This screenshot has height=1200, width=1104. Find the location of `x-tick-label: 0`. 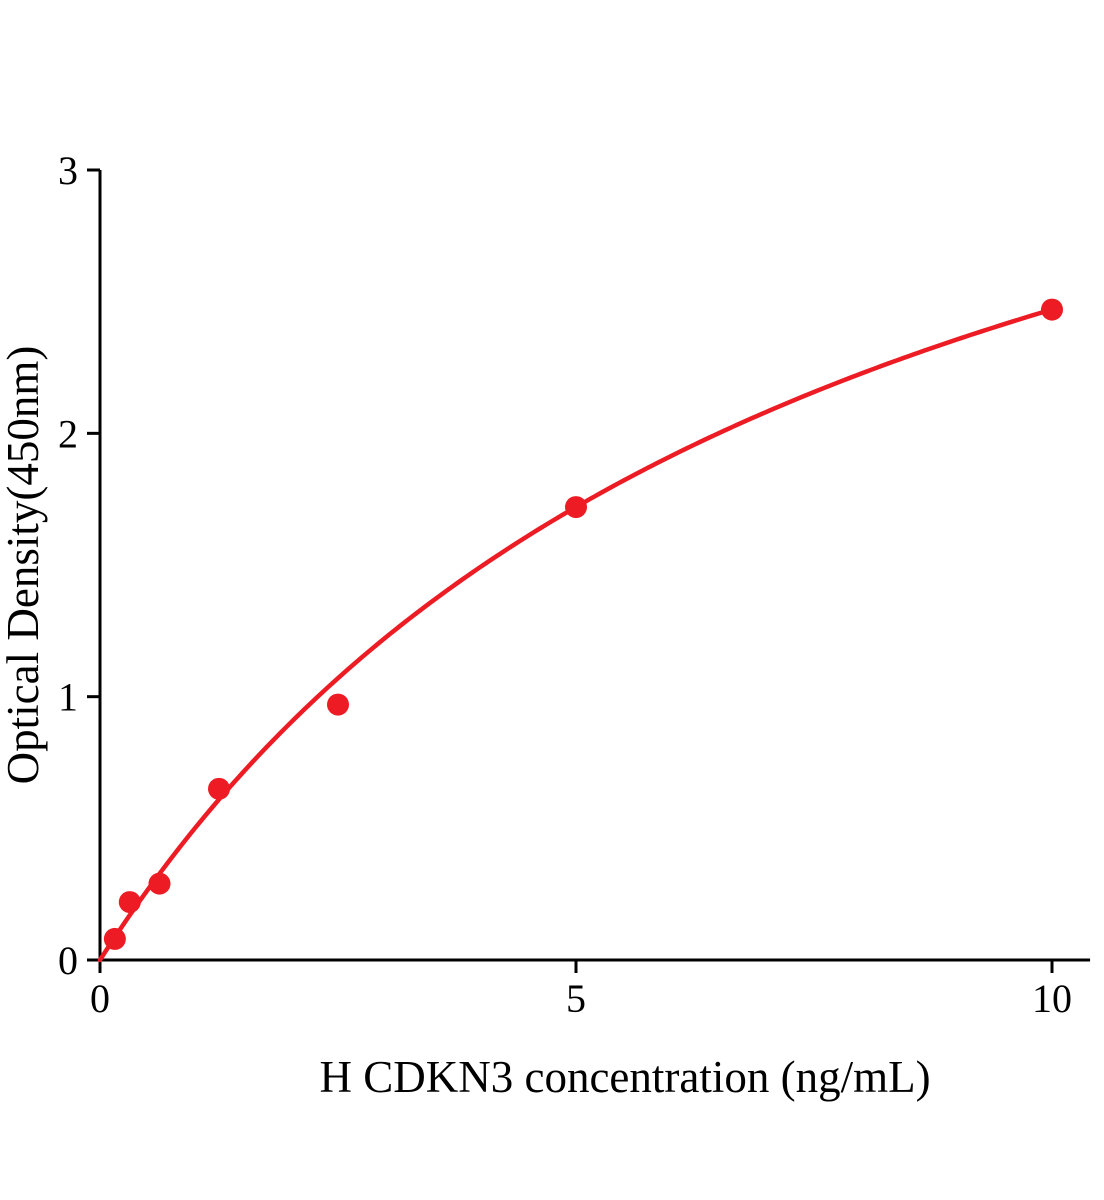

x-tick-label: 0 is located at coordinates (100, 998).